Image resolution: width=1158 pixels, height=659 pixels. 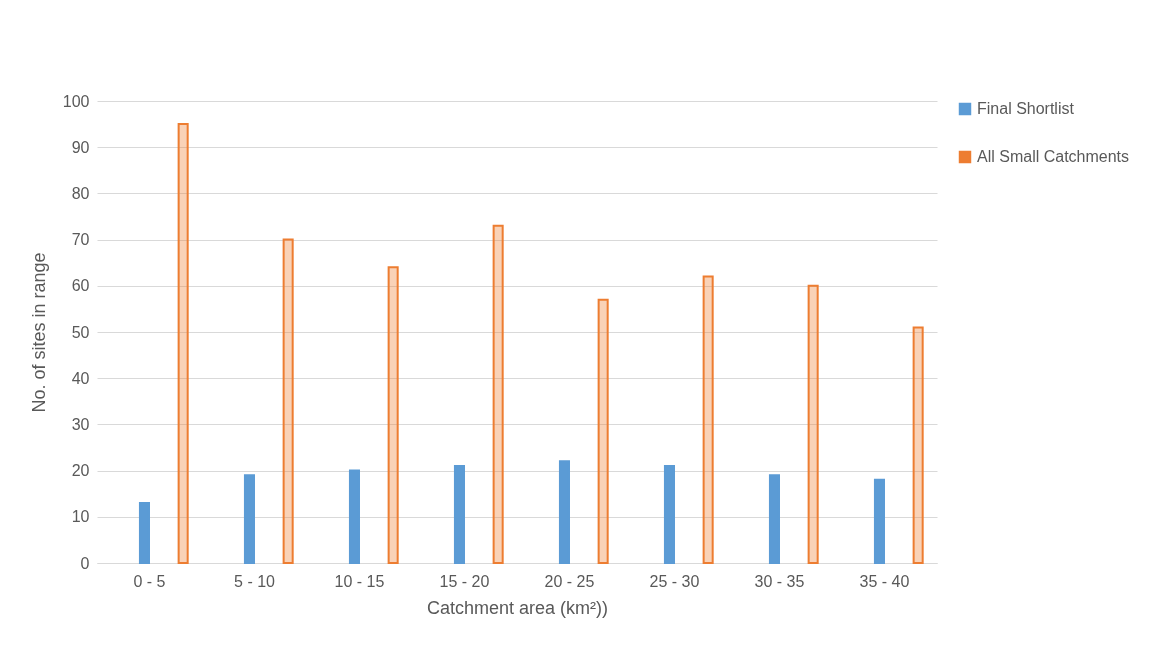 I want to click on y-tick-label: 80, so click(x=80, y=193).